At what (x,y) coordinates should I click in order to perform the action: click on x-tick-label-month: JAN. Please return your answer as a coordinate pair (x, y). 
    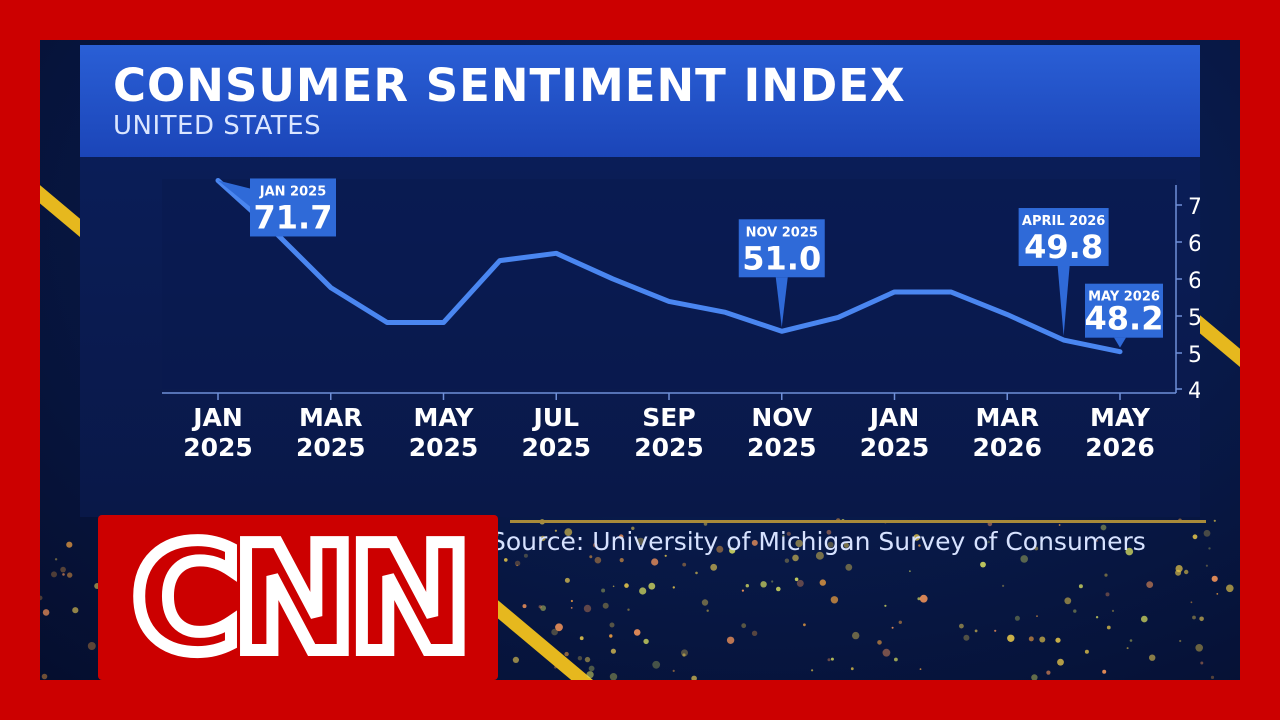
    Looking at the image, I should click on (894, 417).